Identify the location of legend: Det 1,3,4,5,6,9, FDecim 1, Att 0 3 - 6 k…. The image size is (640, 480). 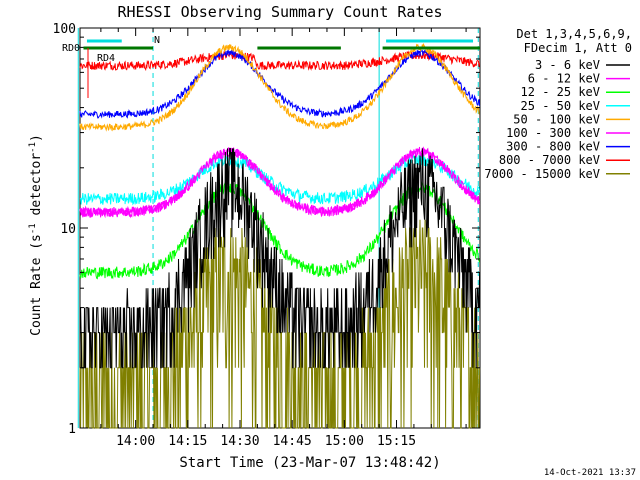
(558, 104).